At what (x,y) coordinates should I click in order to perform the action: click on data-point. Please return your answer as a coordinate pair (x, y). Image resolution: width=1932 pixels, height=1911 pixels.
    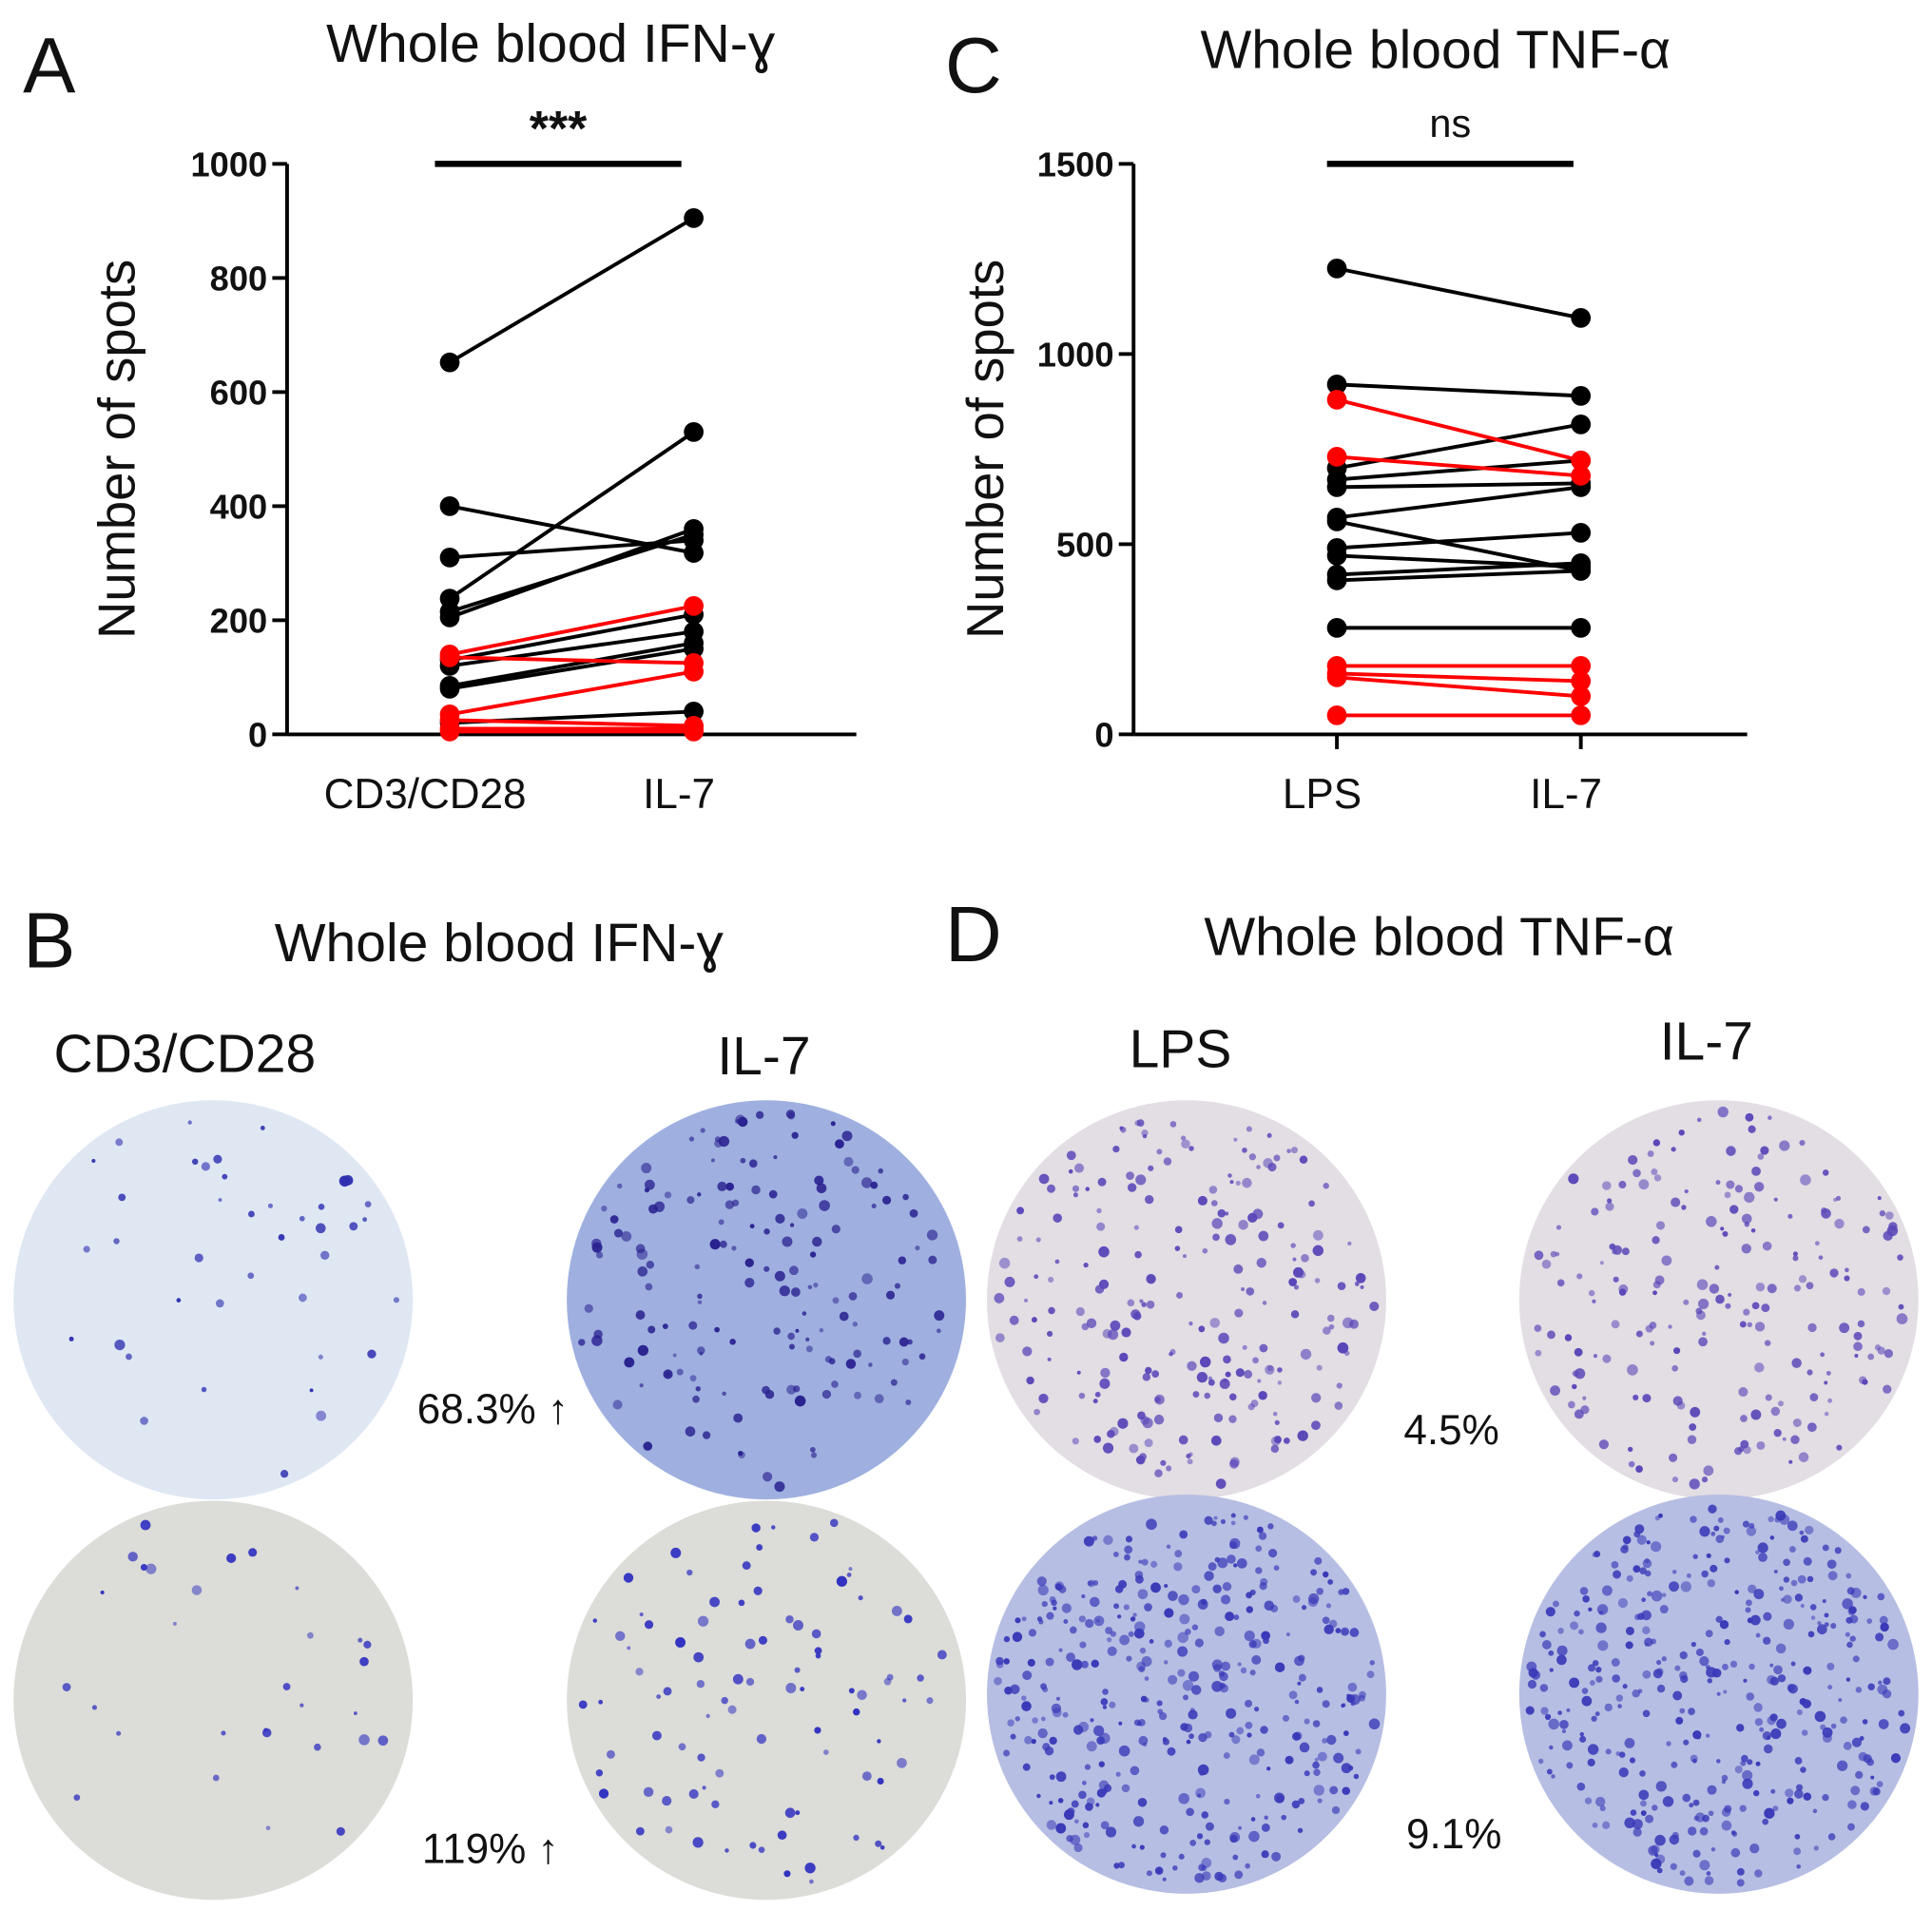
    Looking at the image, I should click on (694, 732).